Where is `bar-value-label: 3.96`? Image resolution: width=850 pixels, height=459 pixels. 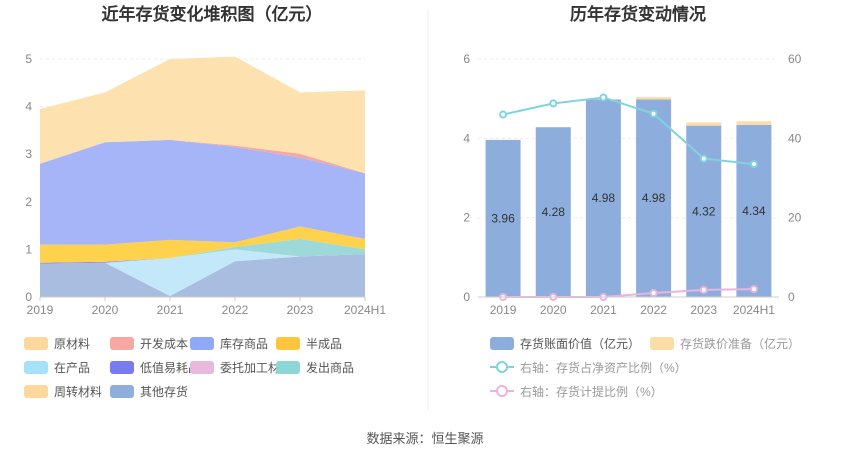
bar-value-label: 3.96 is located at coordinates (503, 218).